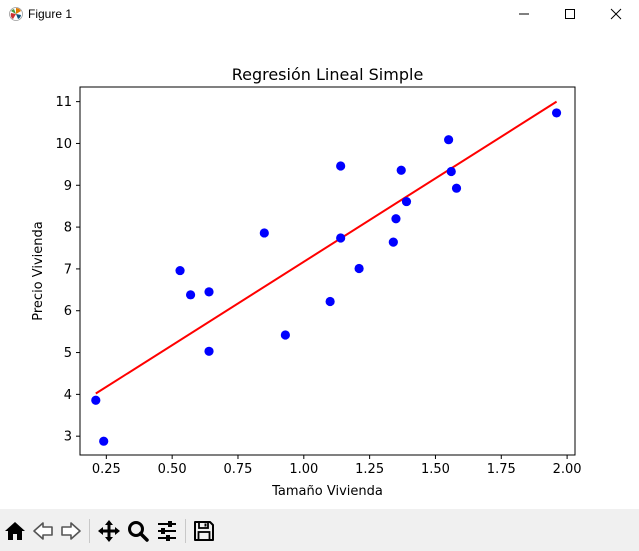 The height and width of the screenshot is (551, 639). I want to click on close-button, so click(616, 14).